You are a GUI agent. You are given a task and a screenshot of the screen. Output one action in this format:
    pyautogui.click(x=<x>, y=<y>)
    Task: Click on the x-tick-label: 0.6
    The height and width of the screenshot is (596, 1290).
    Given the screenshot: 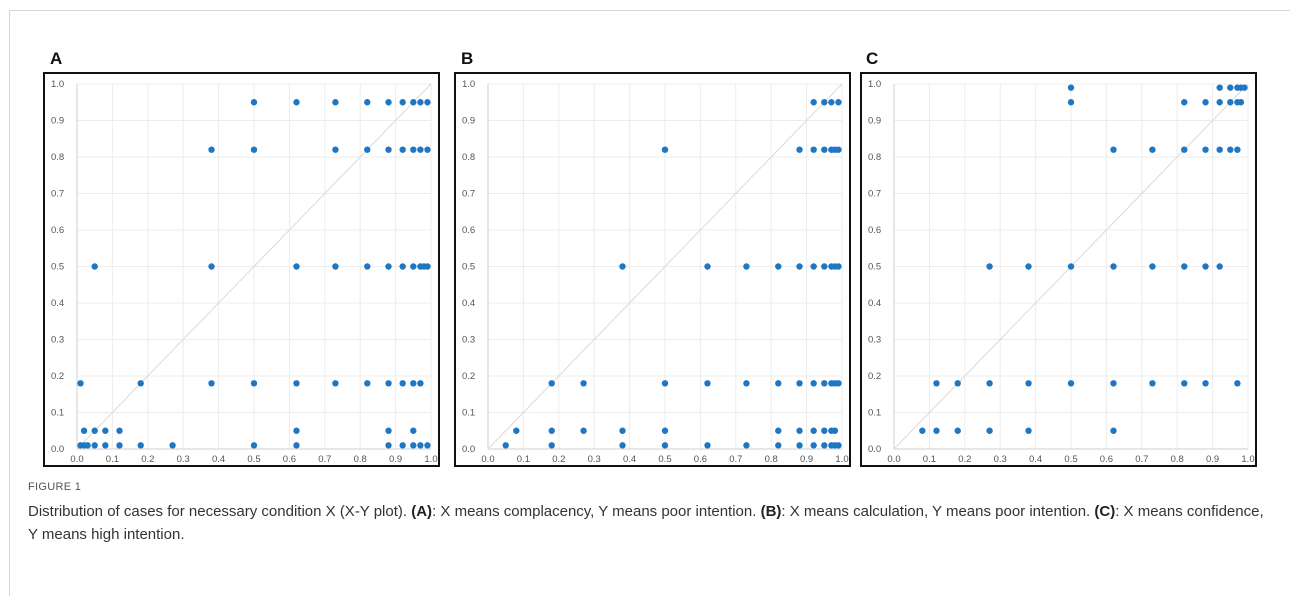 What is the action you would take?
    pyautogui.click(x=289, y=459)
    